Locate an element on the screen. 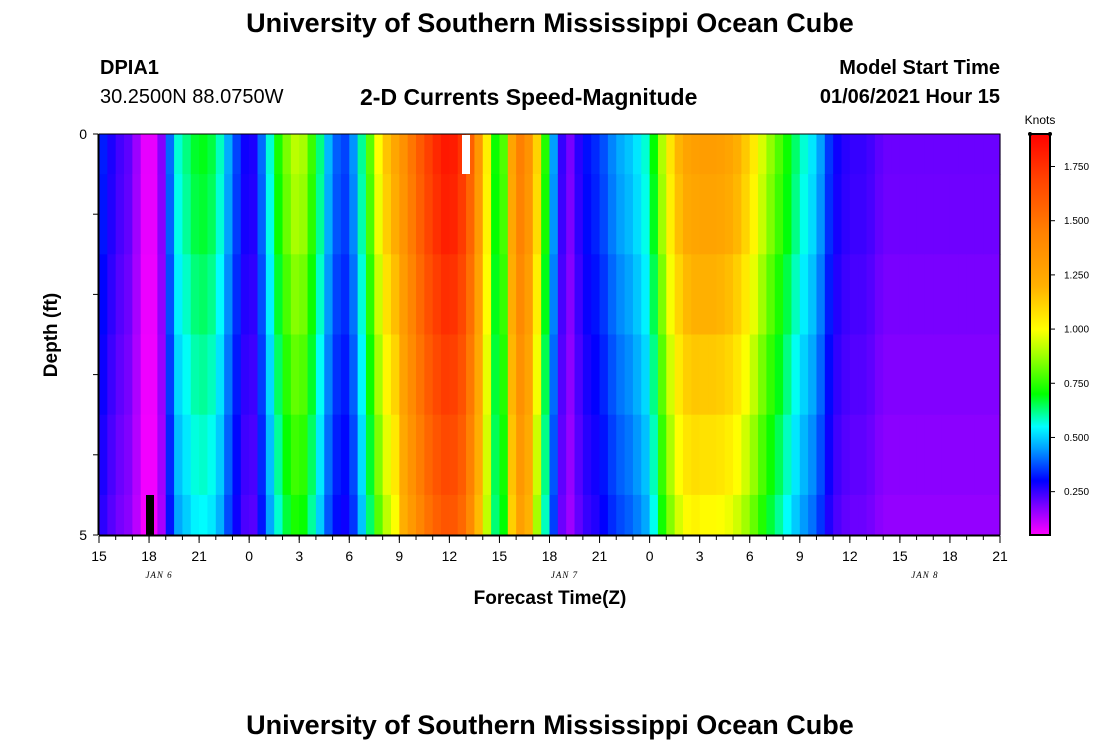 The image size is (1100, 750). x-tick-label: 15 is located at coordinates (900, 556).